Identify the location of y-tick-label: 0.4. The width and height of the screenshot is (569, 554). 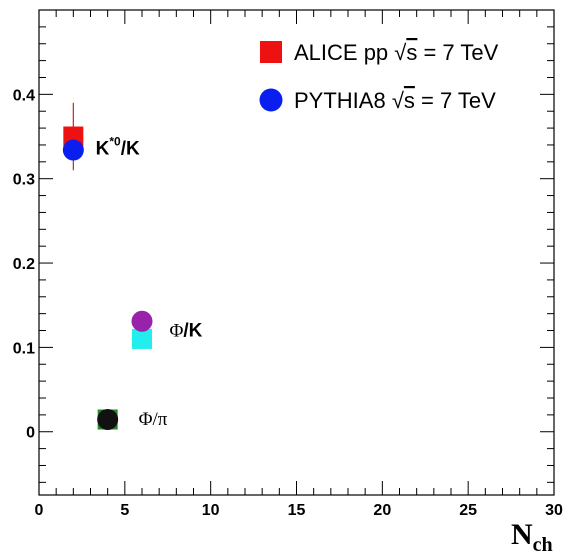
(24, 95).